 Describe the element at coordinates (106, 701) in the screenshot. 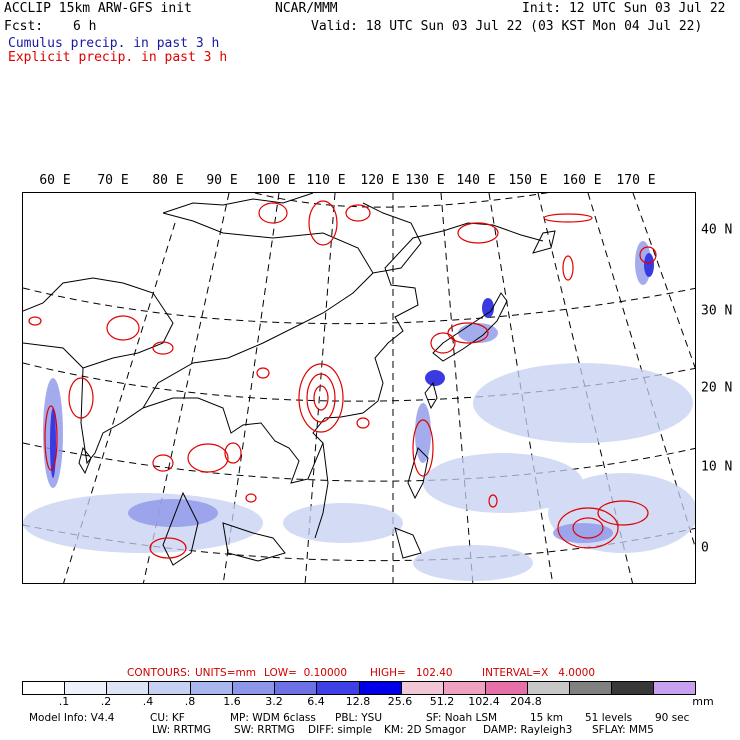

I see `colorbar-tick: .2` at that location.